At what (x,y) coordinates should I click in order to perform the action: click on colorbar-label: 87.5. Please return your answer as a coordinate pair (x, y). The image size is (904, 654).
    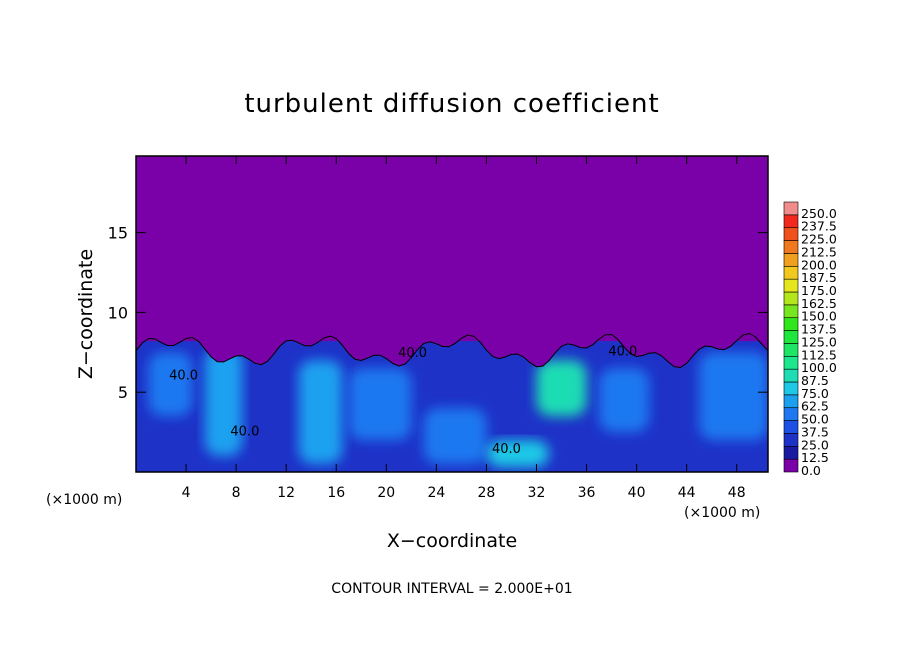
    Looking at the image, I should click on (815, 380).